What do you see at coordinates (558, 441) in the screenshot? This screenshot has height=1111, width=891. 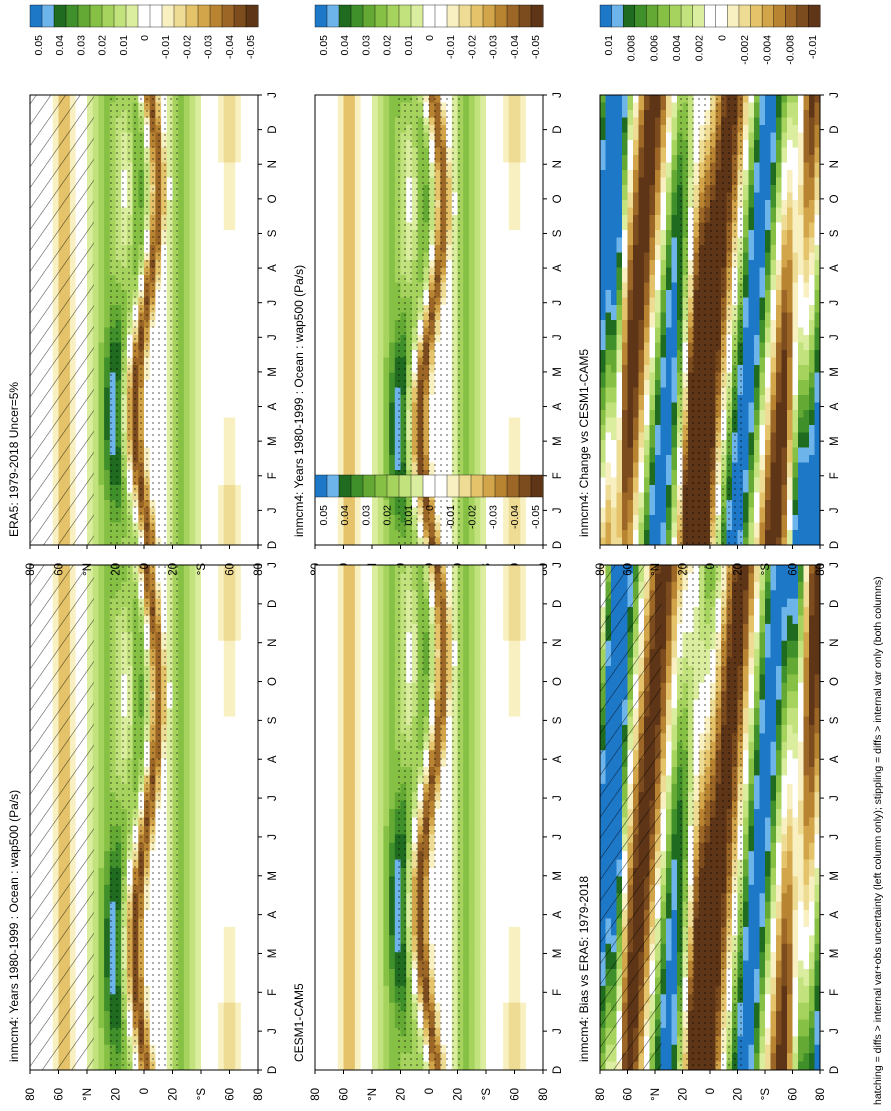 I see `month-label: M` at bounding box center [558, 441].